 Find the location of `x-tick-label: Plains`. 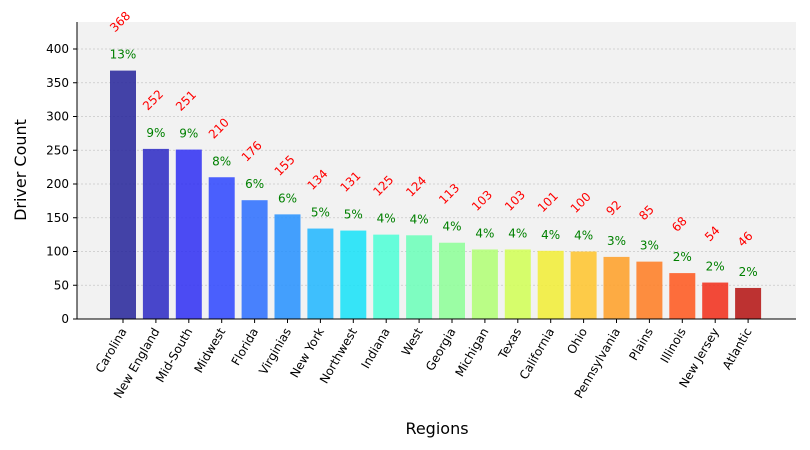

x-tick-label: Plains is located at coordinates (641, 344).